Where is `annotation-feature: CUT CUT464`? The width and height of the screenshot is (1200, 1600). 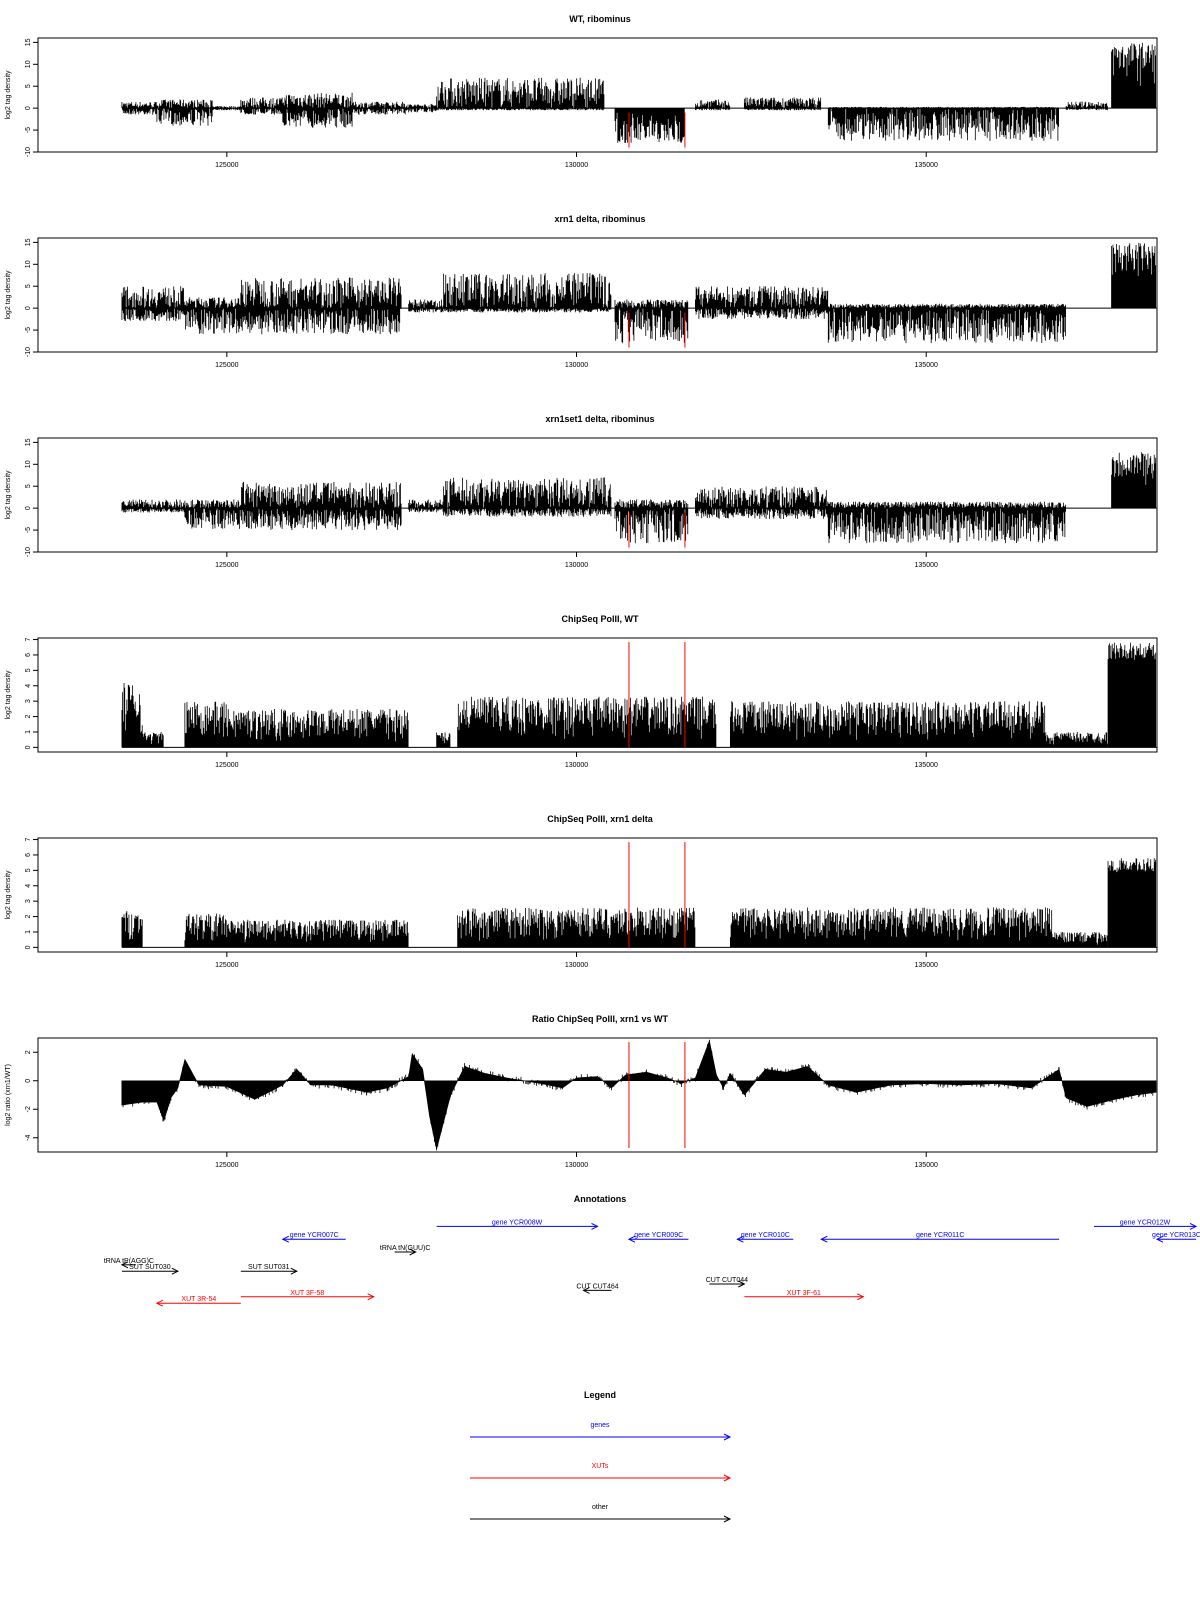 annotation-feature: CUT CUT464 is located at coordinates (597, 1288).